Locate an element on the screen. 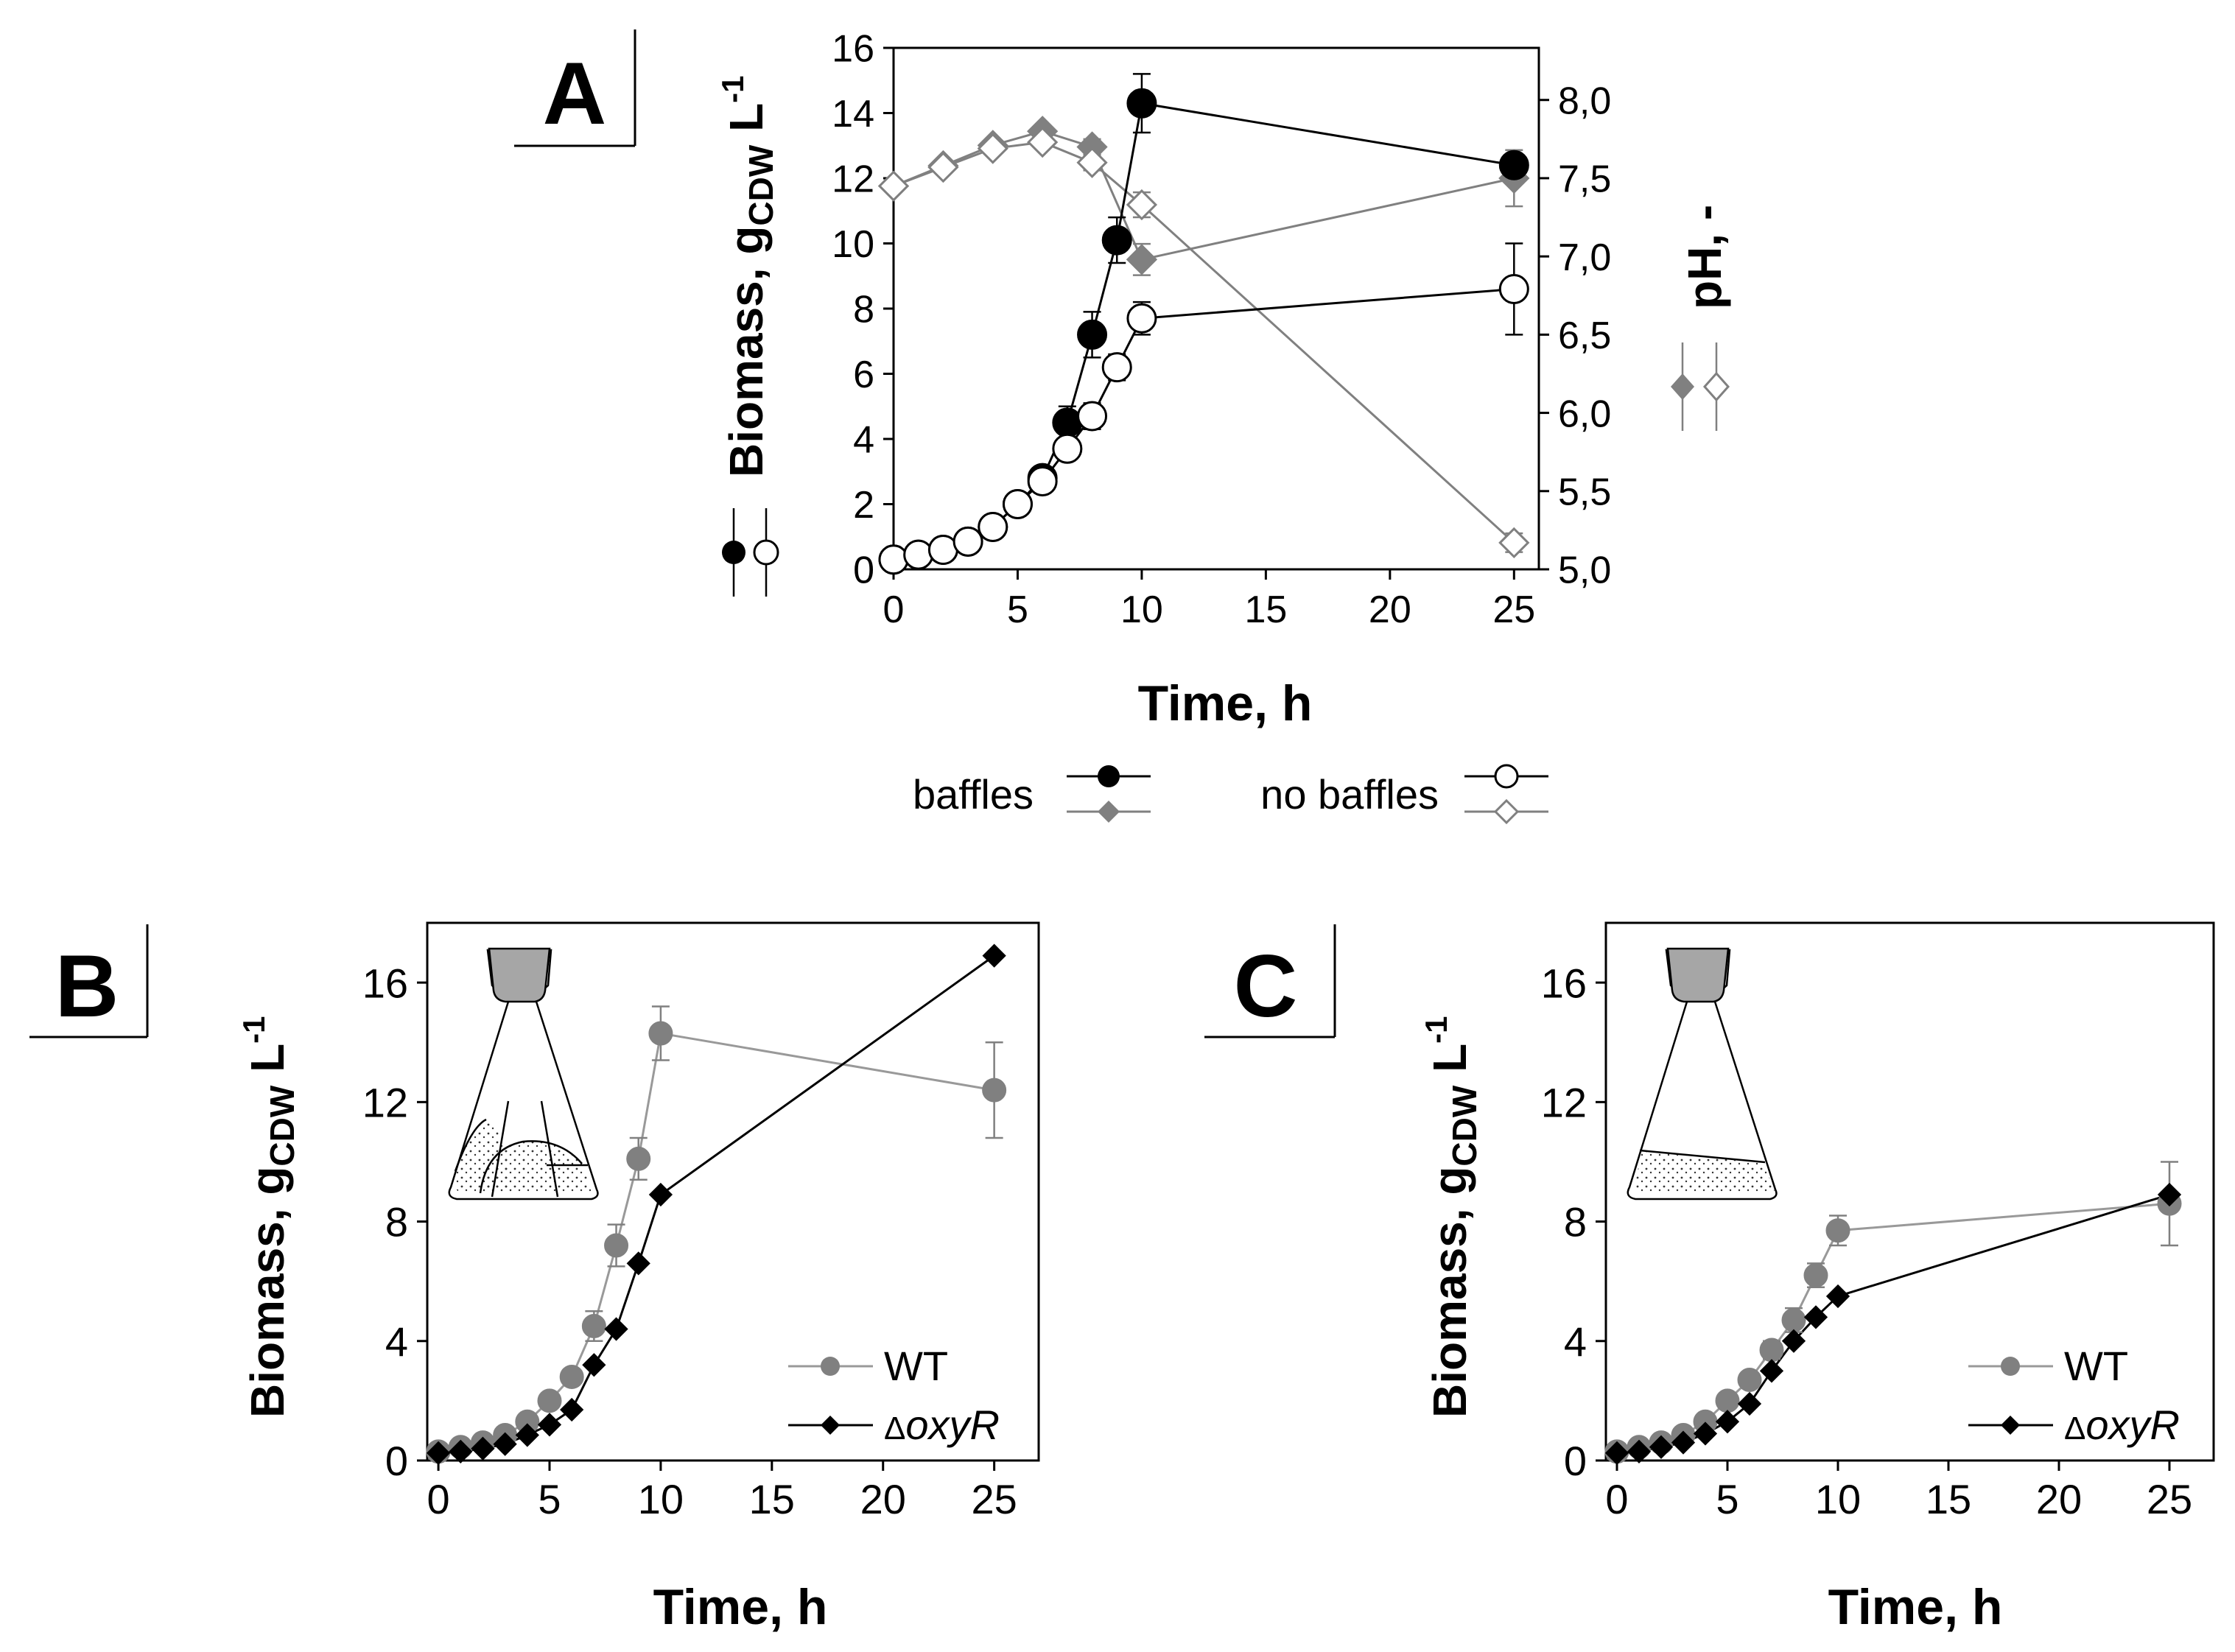 Image resolution: width=2235 pixels, height=1652 pixels. panel-a-y2-tick-label: 6,0 is located at coordinates (1585, 414).